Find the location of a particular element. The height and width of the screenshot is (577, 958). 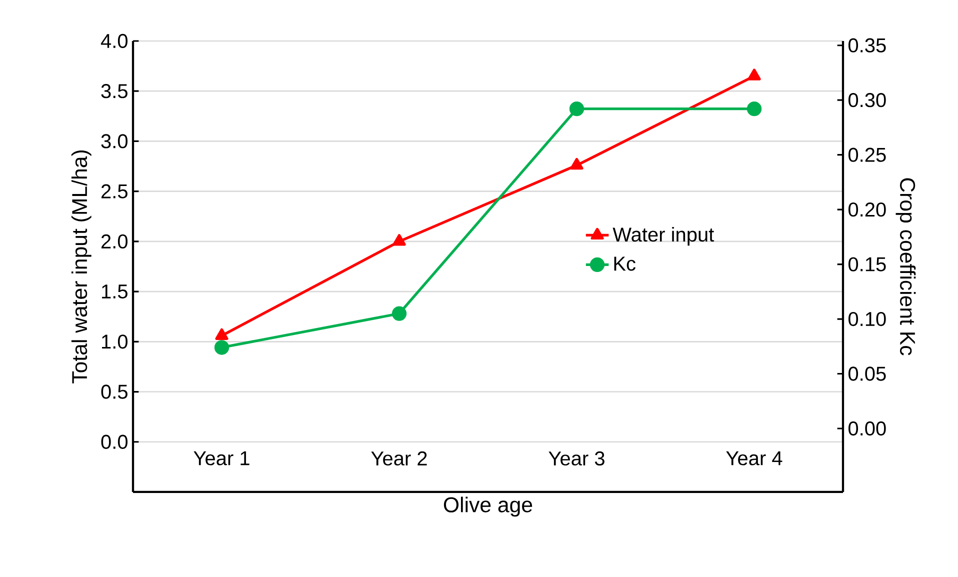

y2-tick-label: 0.05 is located at coordinates (867, 373).